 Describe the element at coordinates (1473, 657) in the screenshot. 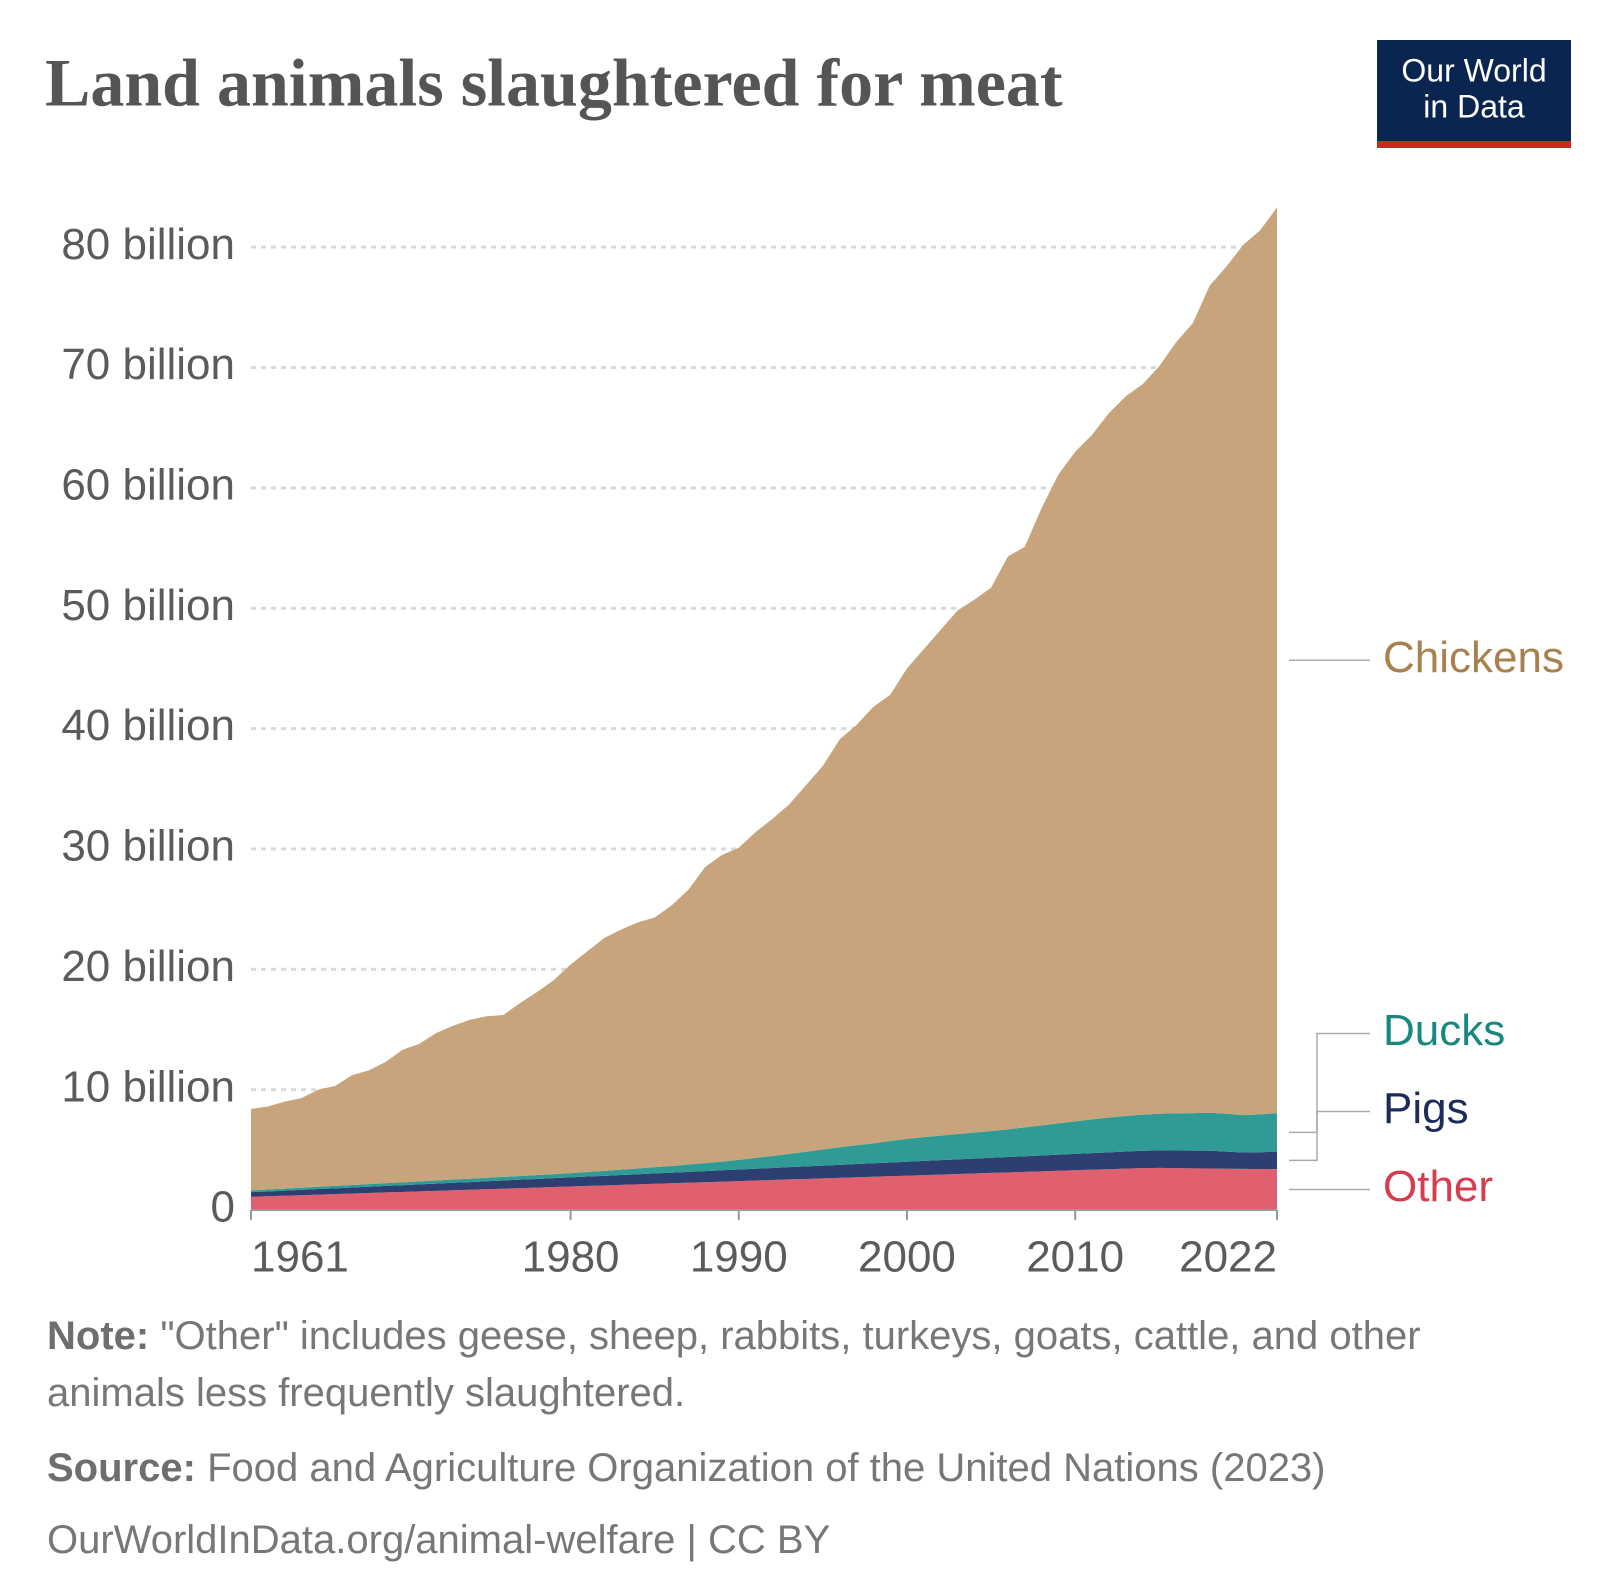

I see `series-label: Chickens` at that location.